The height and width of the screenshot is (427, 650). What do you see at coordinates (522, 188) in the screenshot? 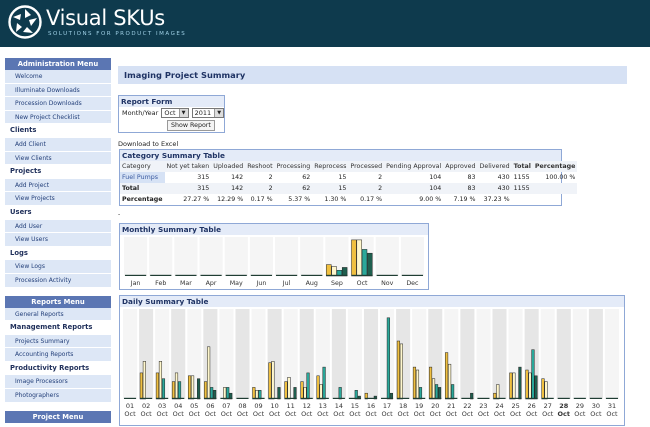
I see `table-cell: 1155` at bounding box center [522, 188].